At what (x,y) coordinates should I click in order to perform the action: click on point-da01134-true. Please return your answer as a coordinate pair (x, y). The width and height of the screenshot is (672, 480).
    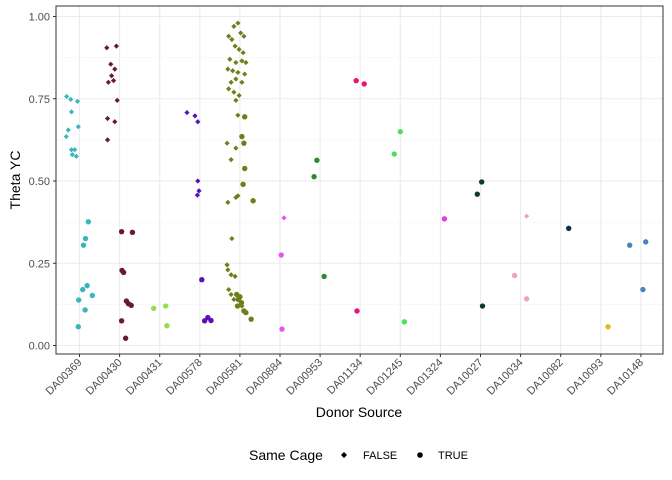
    Looking at the image, I should click on (364, 84).